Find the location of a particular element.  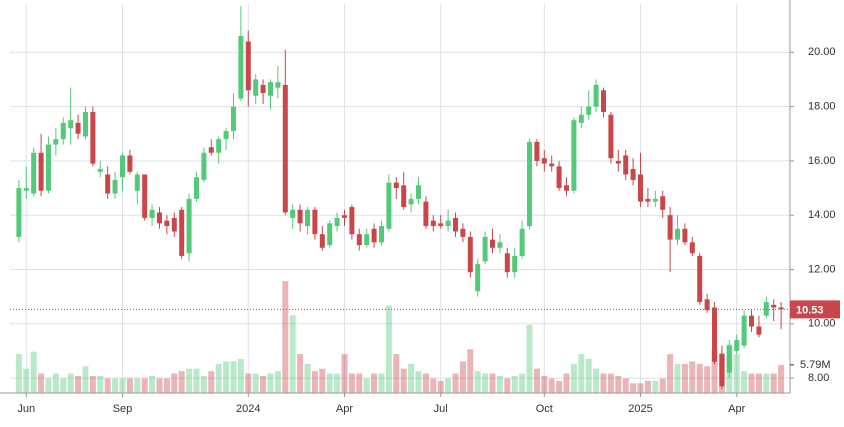

last-price-box is located at coordinates (815, 309).